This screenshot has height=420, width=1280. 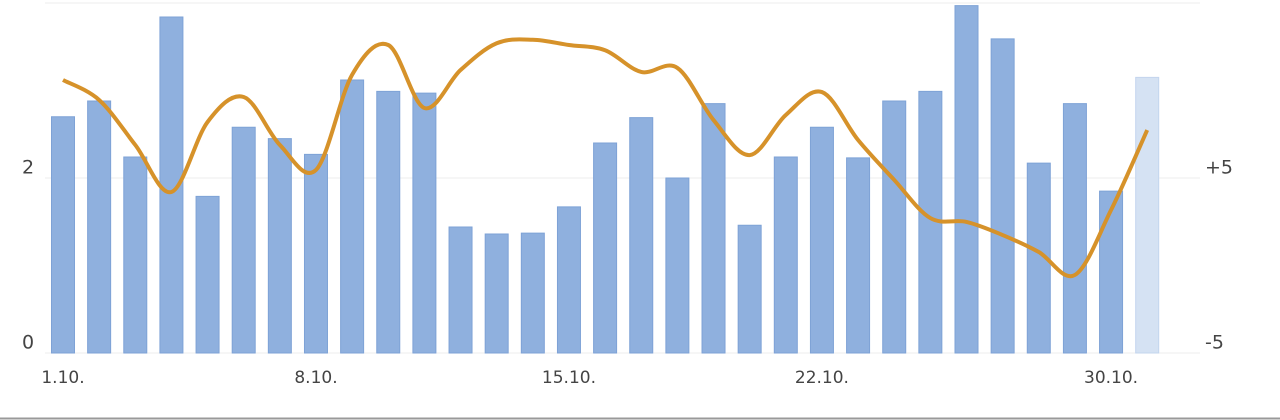 I want to click on y2-tick-label: +5, so click(x=1219, y=168).